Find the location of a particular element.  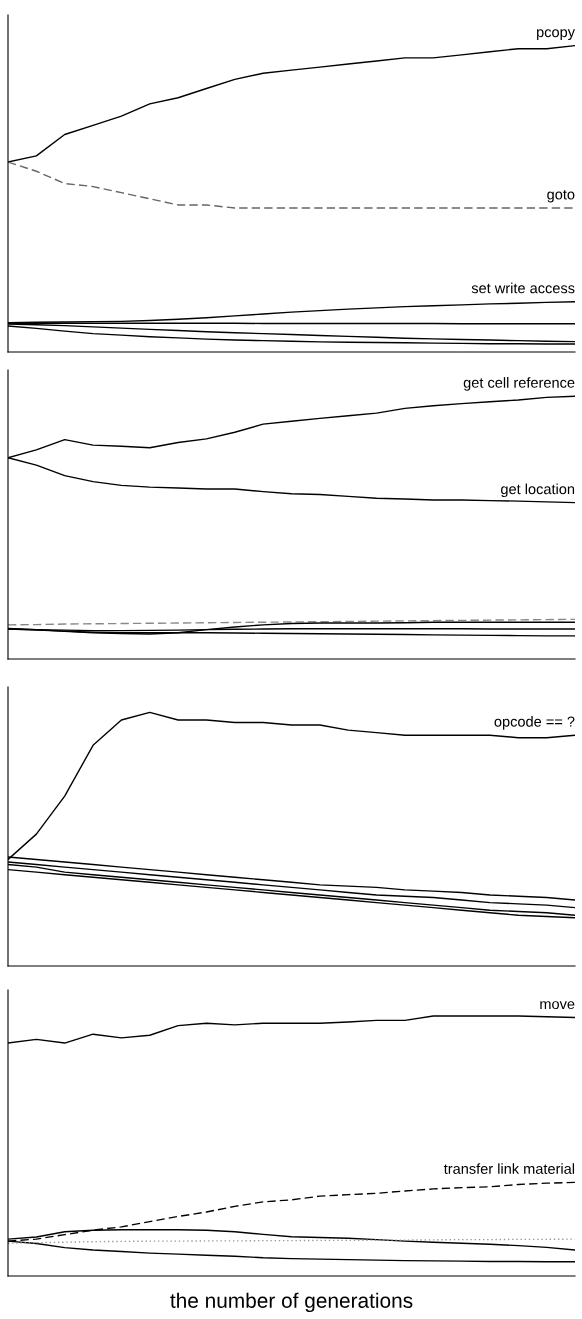

series-label: goto is located at coordinates (561, 196).